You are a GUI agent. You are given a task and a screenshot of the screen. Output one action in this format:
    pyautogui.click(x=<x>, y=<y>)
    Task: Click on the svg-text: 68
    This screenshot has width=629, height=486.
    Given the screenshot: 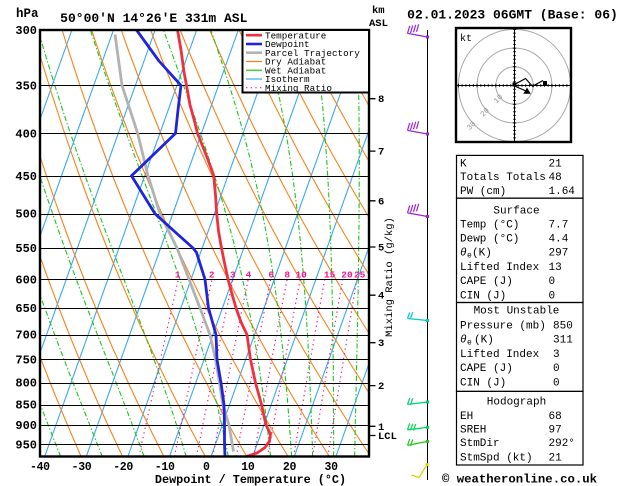 What is the action you would take?
    pyautogui.click(x=555, y=417)
    